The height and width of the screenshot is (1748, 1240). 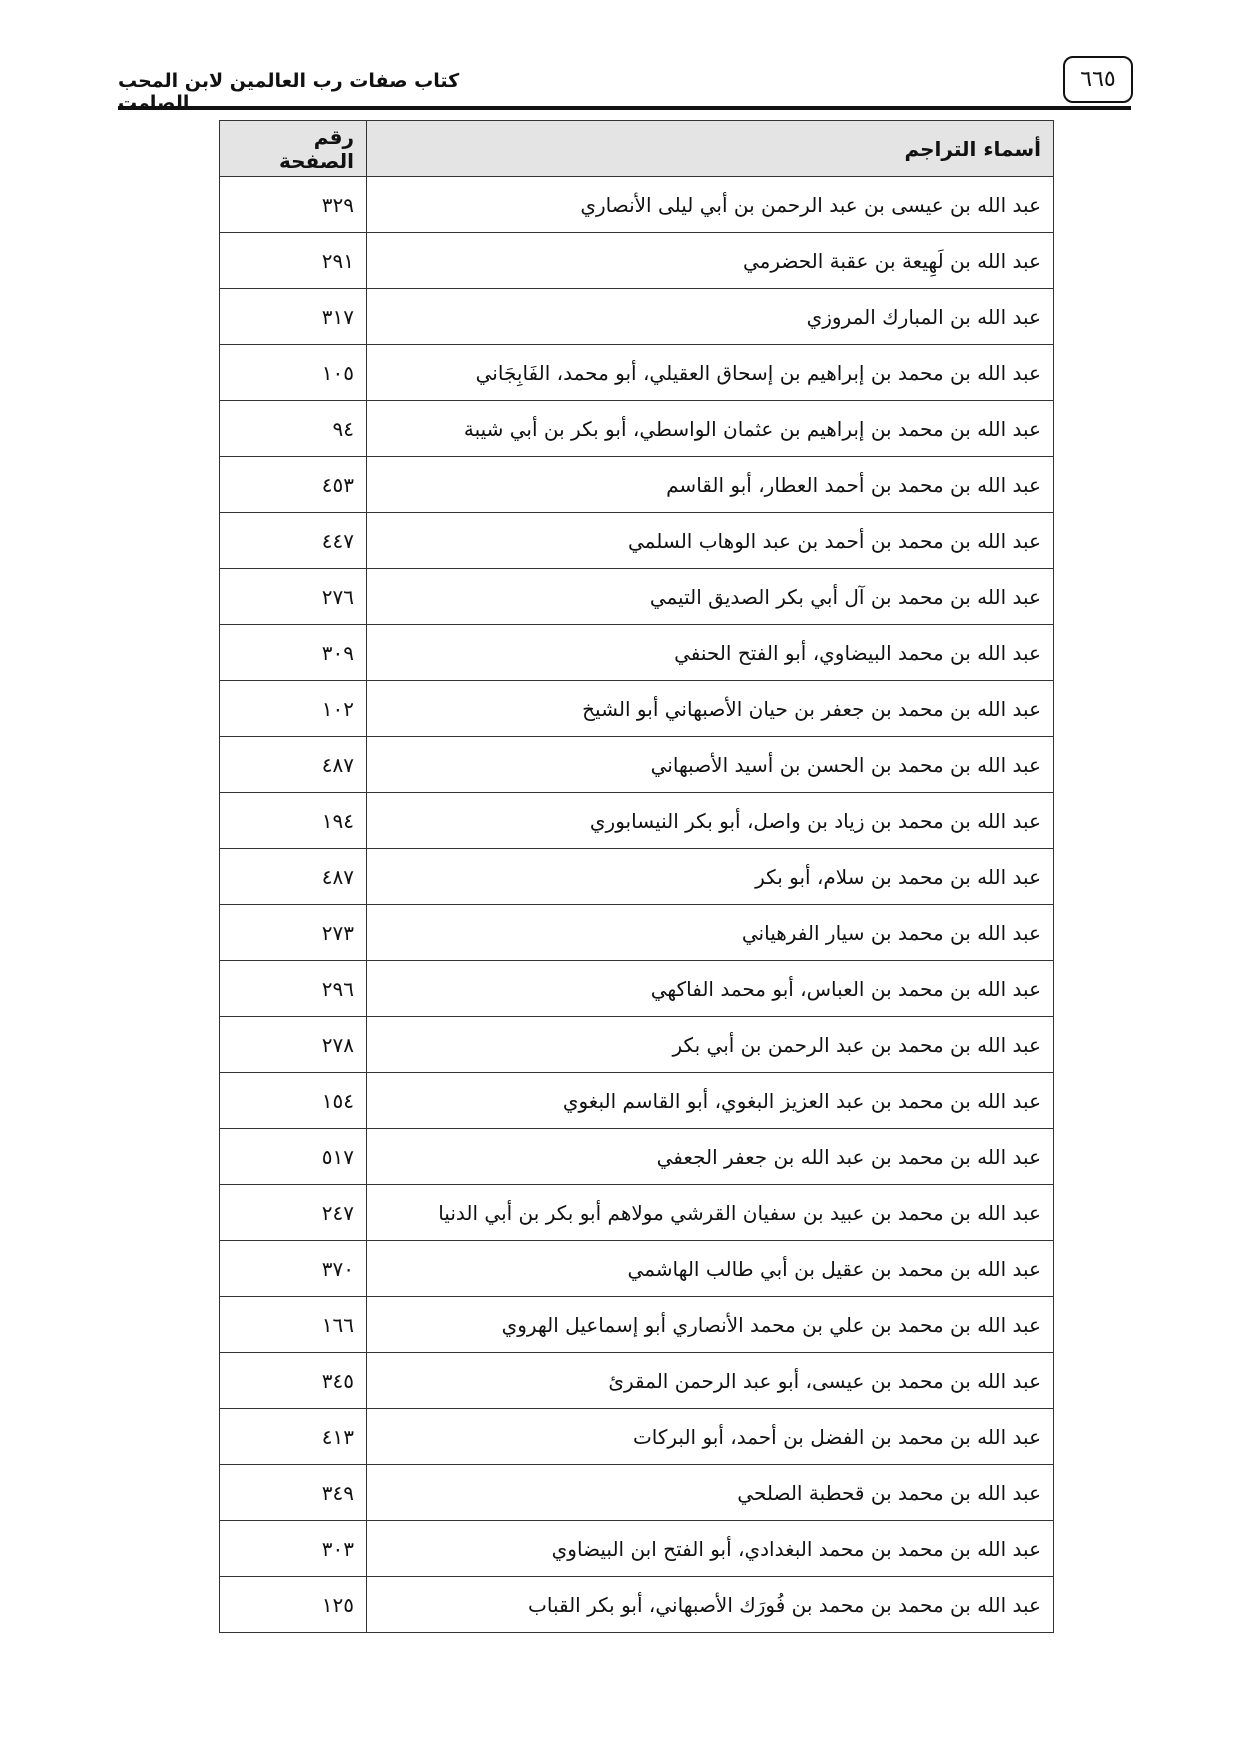 What do you see at coordinates (710, 148) in the screenshot?
I see `column-header: أسماء التراجم` at bounding box center [710, 148].